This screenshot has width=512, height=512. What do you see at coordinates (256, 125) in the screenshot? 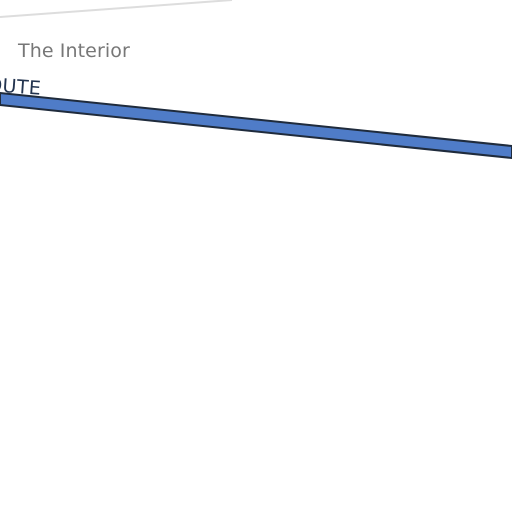
I see `route-line` at bounding box center [256, 125].